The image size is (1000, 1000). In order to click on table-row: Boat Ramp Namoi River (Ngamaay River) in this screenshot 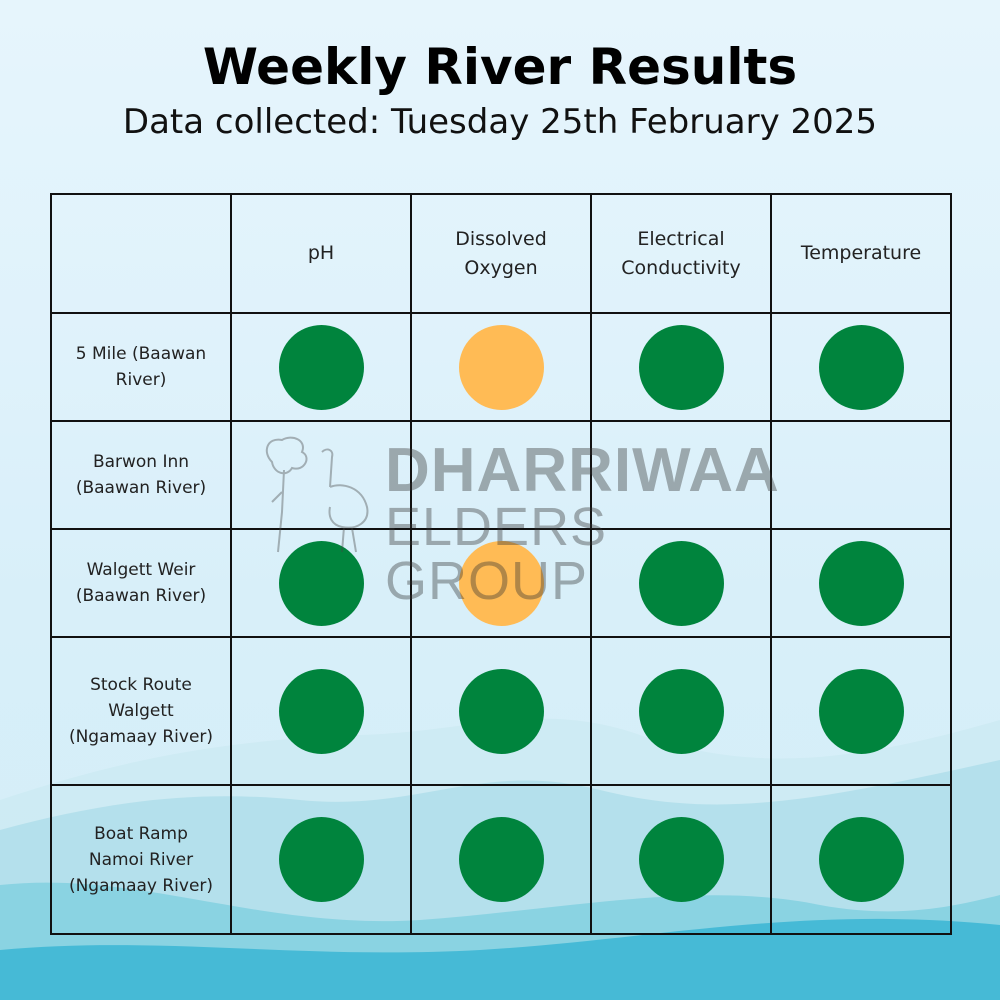, I will do `click(501, 859)`.